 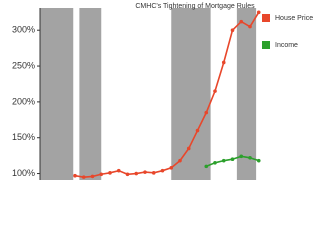 I want to click on chart-title: CMHC's Tightening of Mortgage Rules, so click(x=195, y=6).